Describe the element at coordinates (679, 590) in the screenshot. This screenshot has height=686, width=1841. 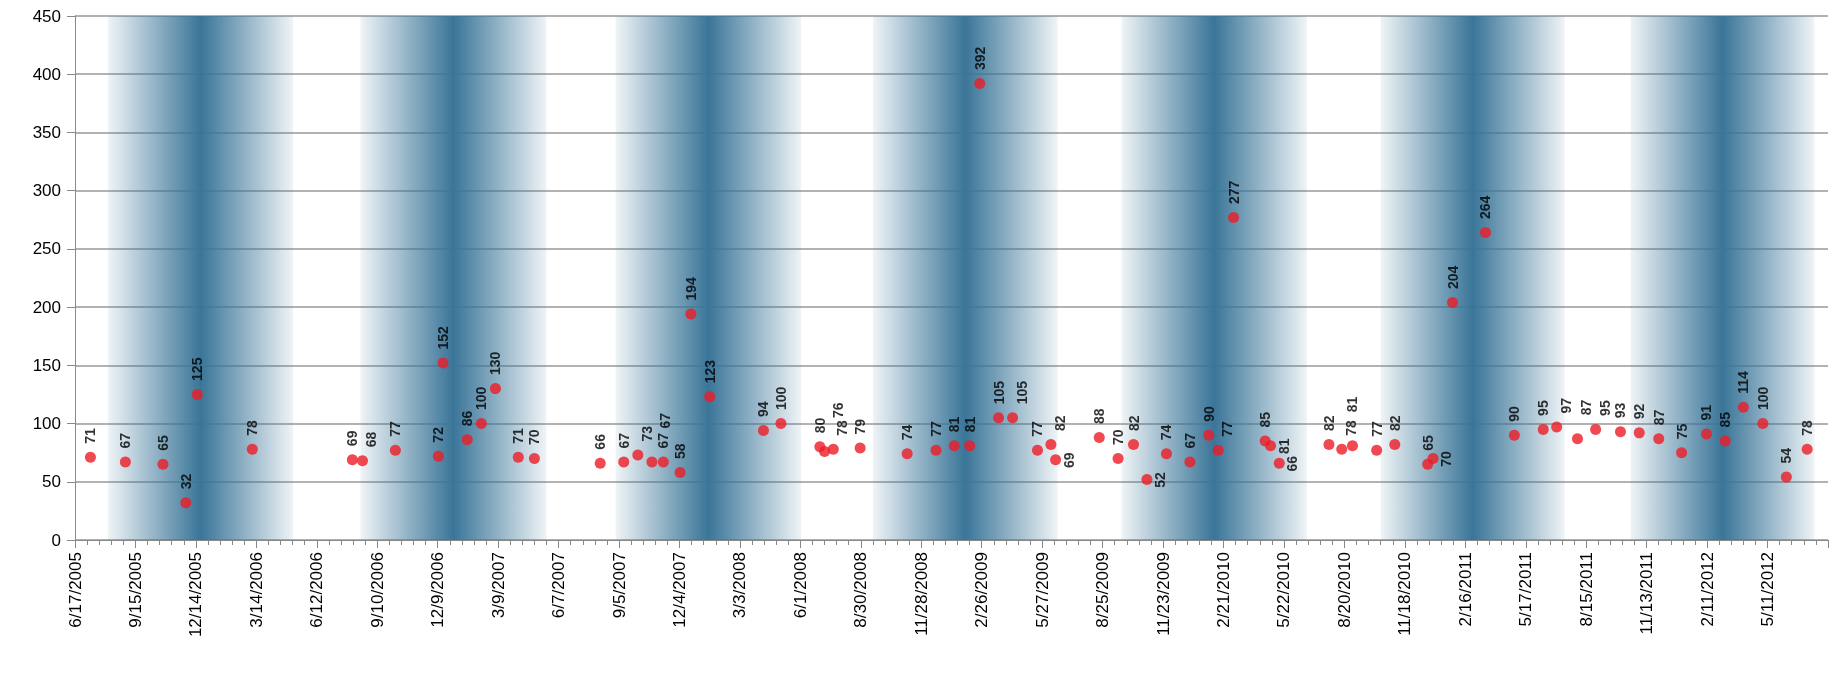
I see `x-tick-label: 12/4/2007` at that location.